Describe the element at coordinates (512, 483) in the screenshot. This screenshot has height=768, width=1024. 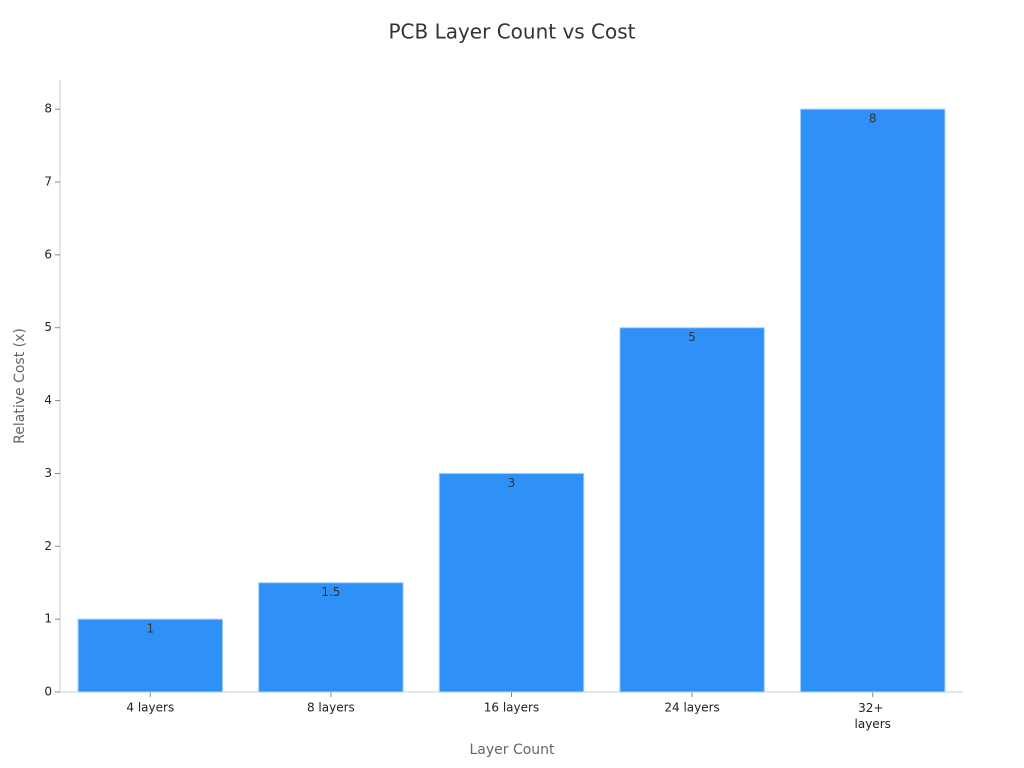
I see `value-label: 3` at that location.